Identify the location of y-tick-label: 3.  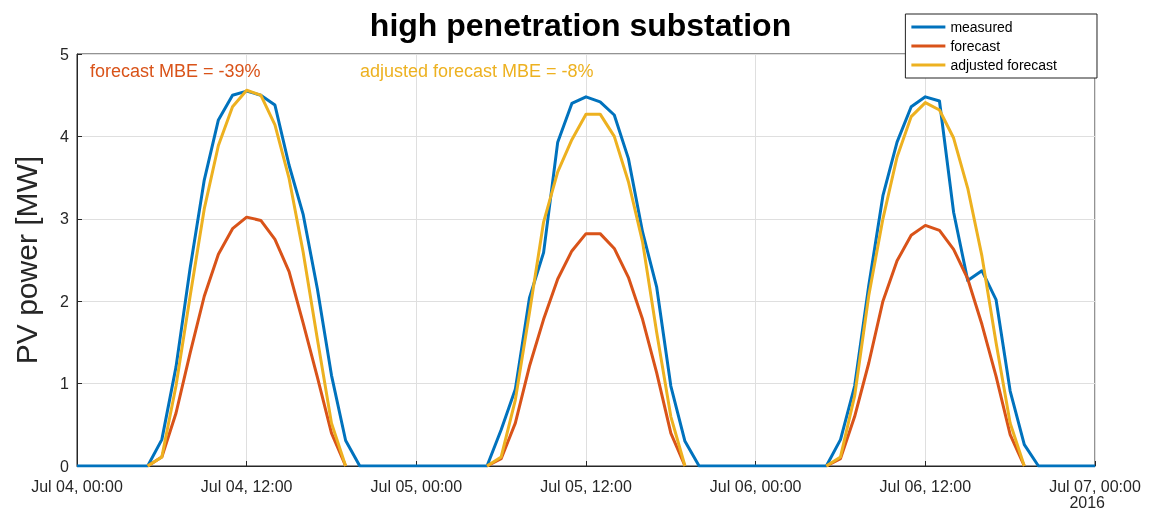
(65, 219).